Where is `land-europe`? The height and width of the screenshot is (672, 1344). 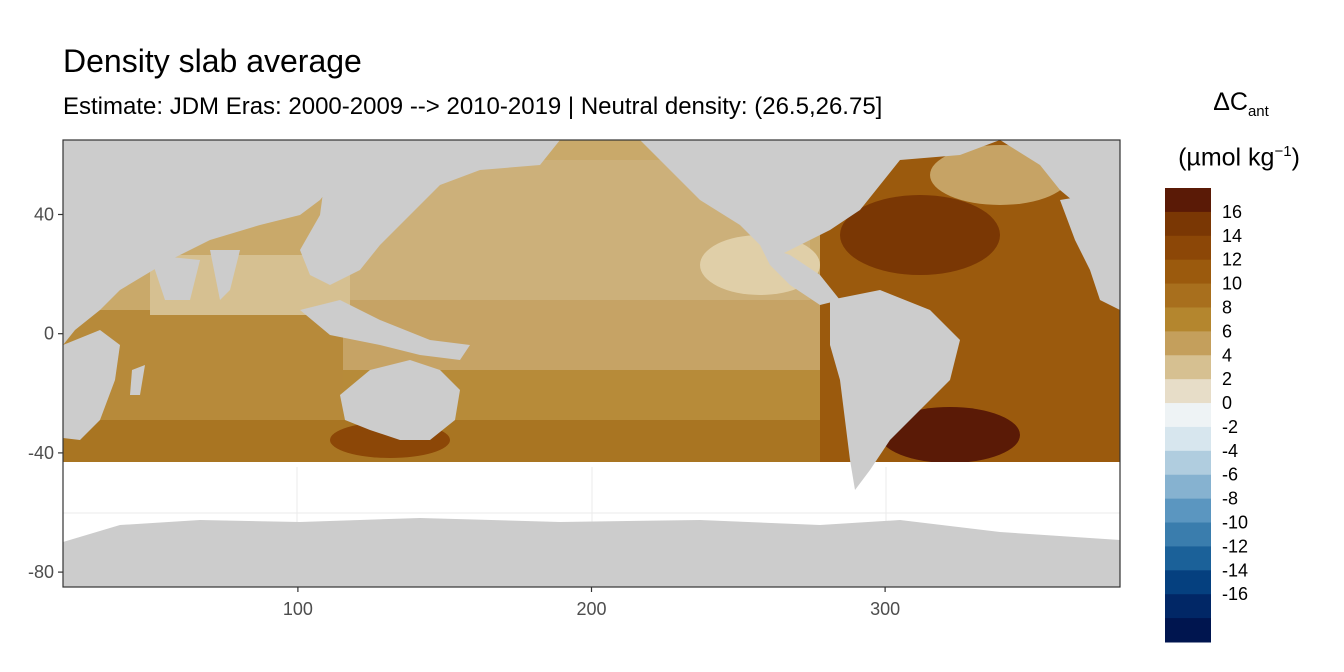
land-europe is located at coordinates (1090, 250).